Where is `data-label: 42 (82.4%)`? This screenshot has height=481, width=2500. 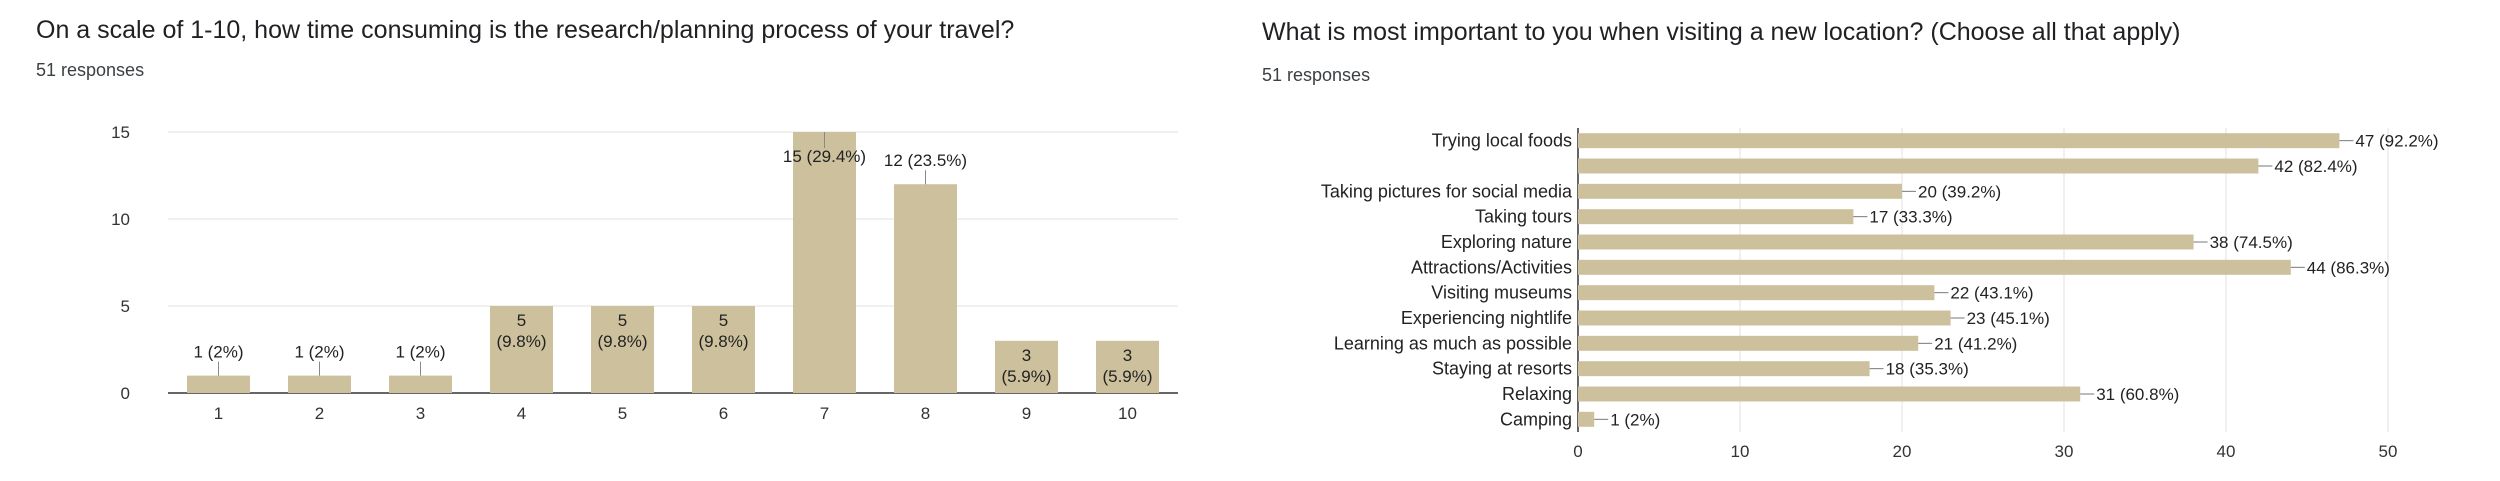
data-label: 42 (82.4%) is located at coordinates (2315, 166).